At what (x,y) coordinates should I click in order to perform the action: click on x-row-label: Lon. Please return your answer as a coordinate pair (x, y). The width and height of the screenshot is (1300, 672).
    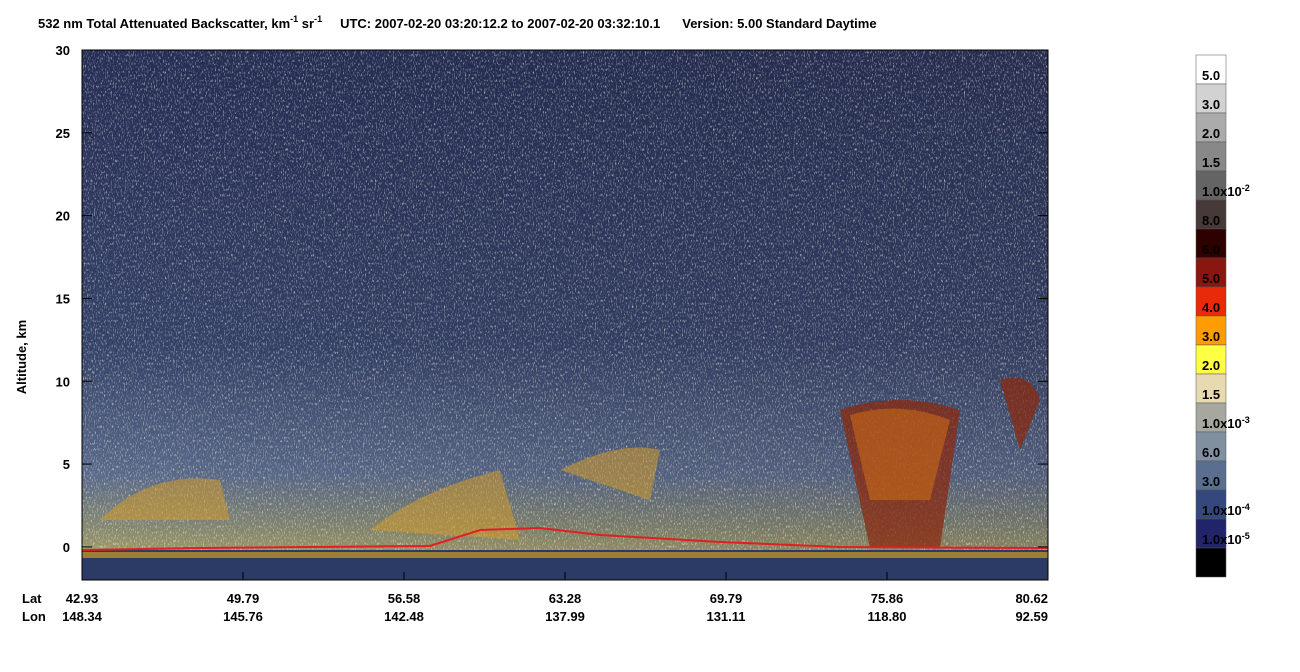
    Looking at the image, I should click on (34, 616).